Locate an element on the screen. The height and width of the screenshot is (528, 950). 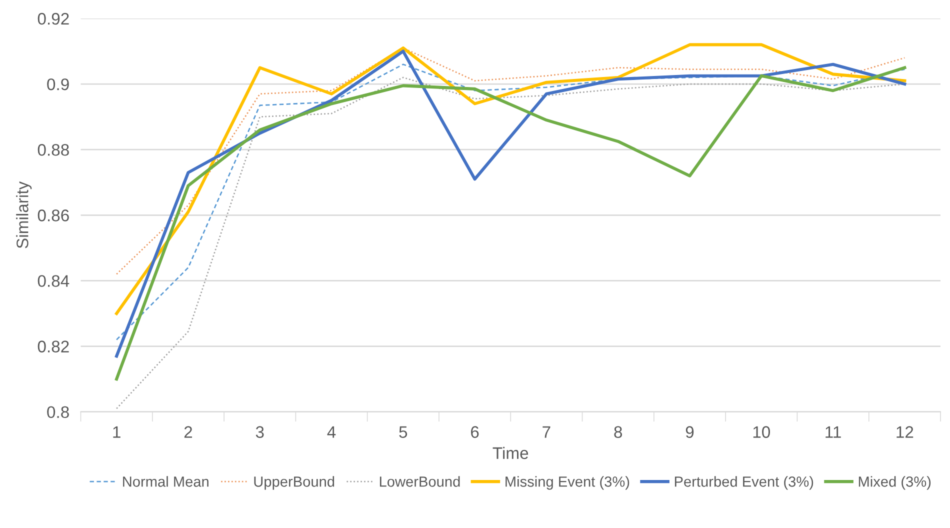
x-tick-label: 5 is located at coordinates (403, 432).